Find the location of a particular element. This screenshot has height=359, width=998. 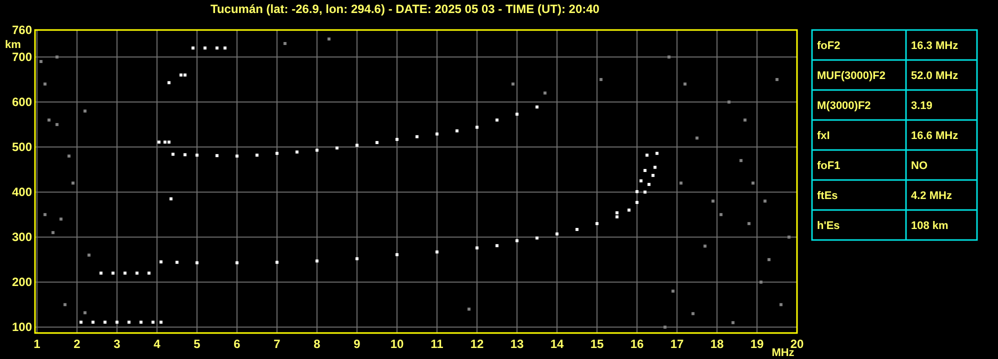

x-tick-label: 14 is located at coordinates (557, 344).